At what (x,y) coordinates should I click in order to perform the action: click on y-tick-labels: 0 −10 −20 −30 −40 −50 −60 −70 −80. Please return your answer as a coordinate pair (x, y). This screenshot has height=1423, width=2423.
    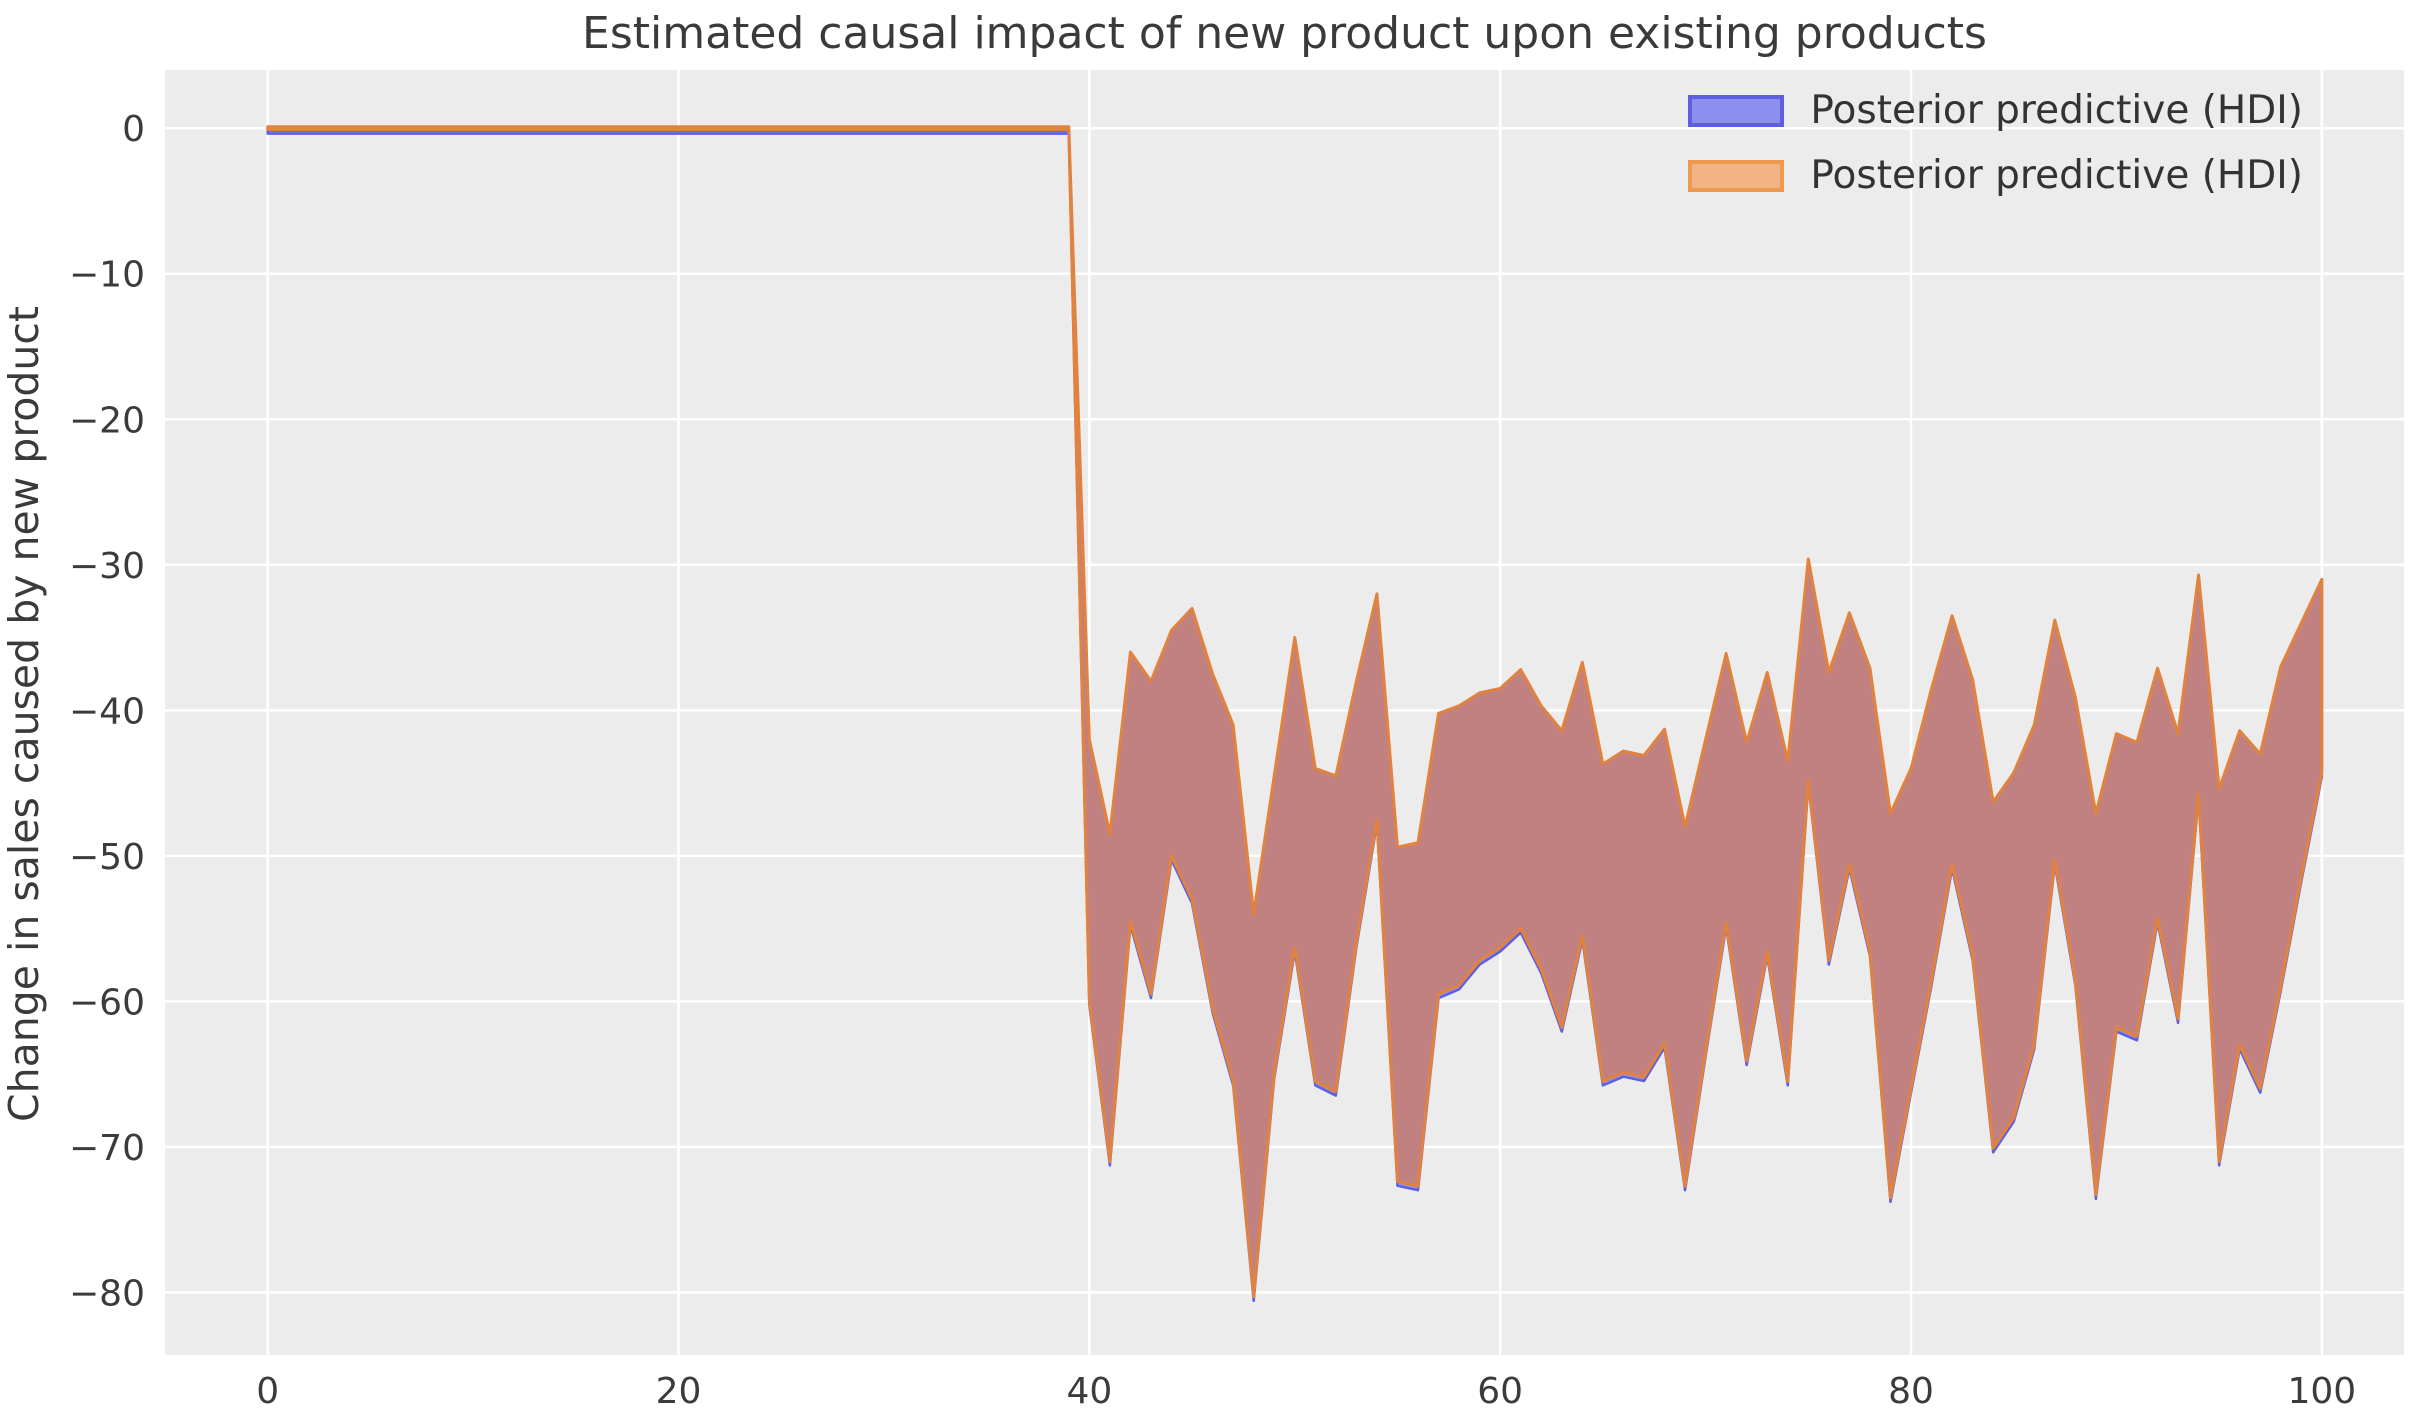
    Looking at the image, I should click on (107, 711).